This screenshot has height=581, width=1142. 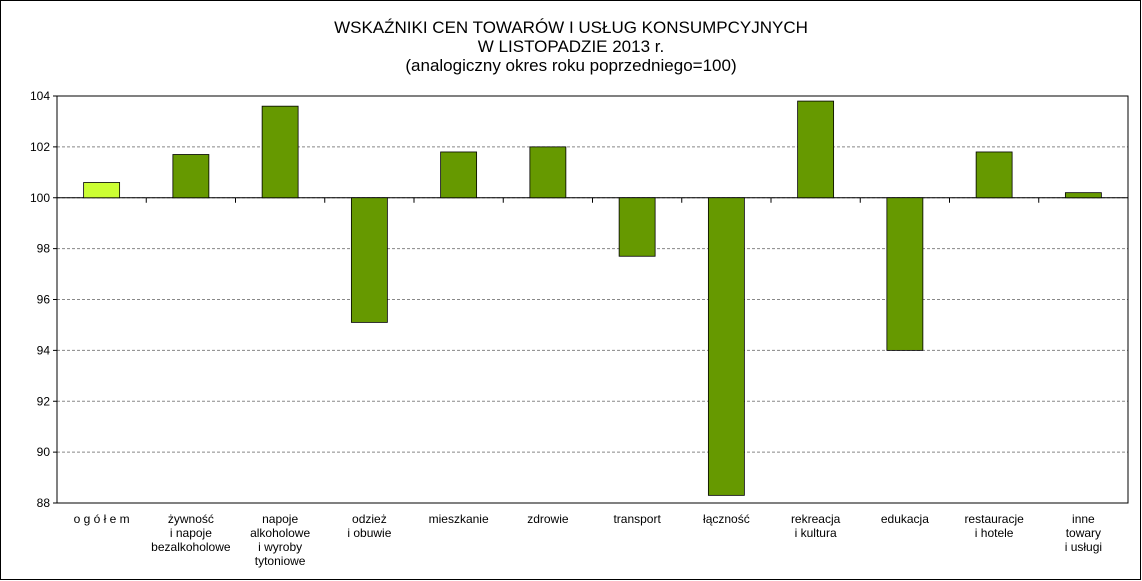 What do you see at coordinates (280, 533) in the screenshot?
I see `x-tick-label: alkoholowe` at bounding box center [280, 533].